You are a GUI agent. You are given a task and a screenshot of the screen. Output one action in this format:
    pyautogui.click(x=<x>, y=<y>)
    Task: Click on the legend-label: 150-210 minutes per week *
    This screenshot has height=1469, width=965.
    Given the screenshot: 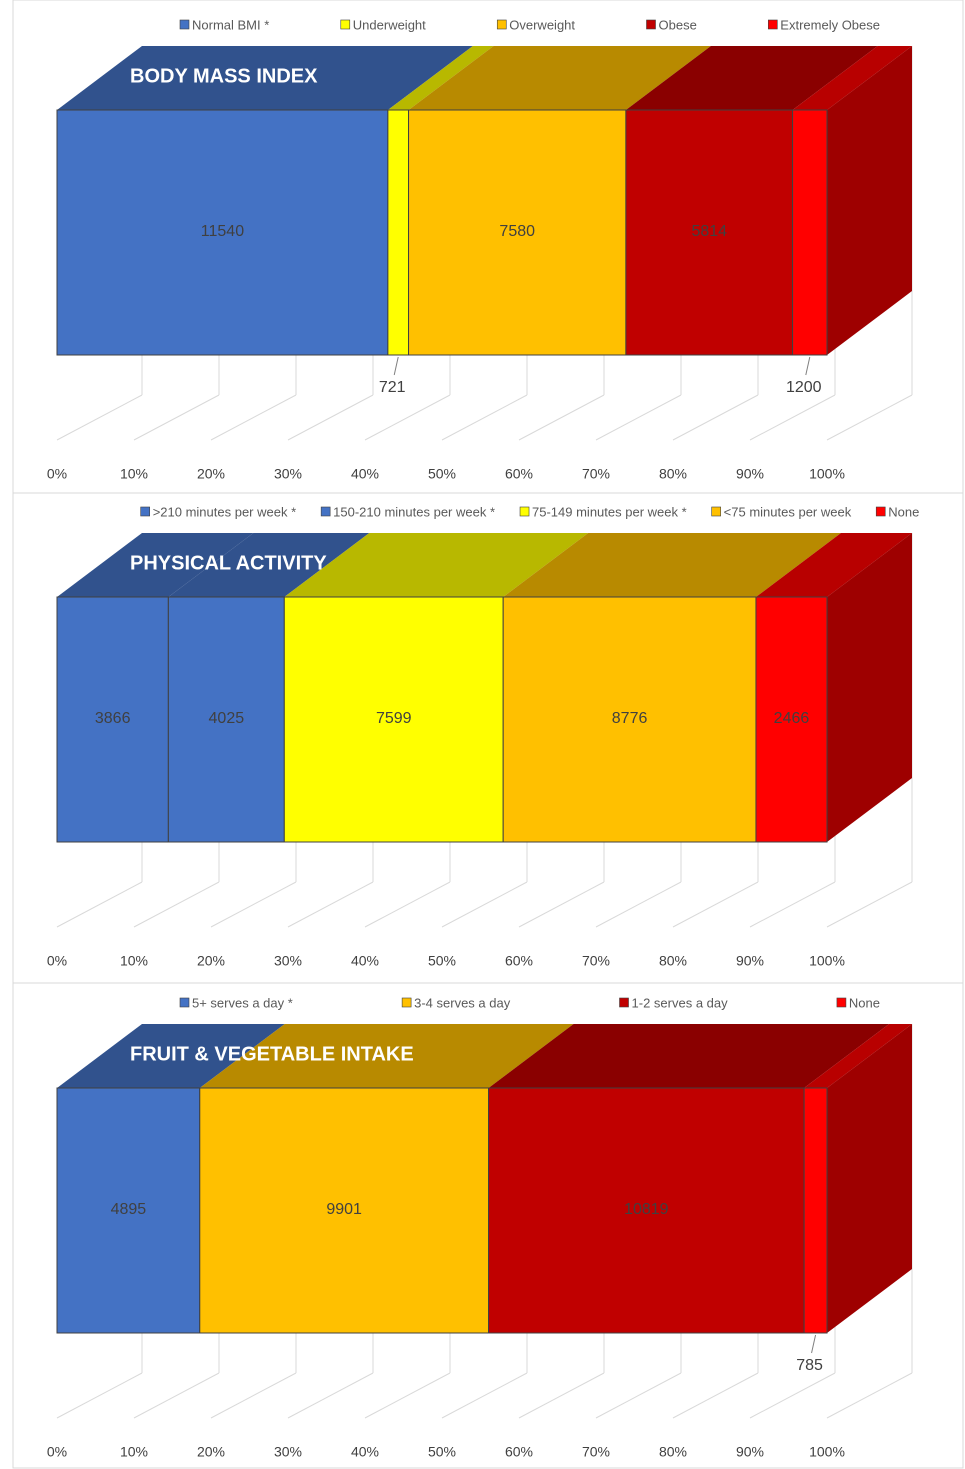 What is the action you would take?
    pyautogui.click(x=414, y=511)
    